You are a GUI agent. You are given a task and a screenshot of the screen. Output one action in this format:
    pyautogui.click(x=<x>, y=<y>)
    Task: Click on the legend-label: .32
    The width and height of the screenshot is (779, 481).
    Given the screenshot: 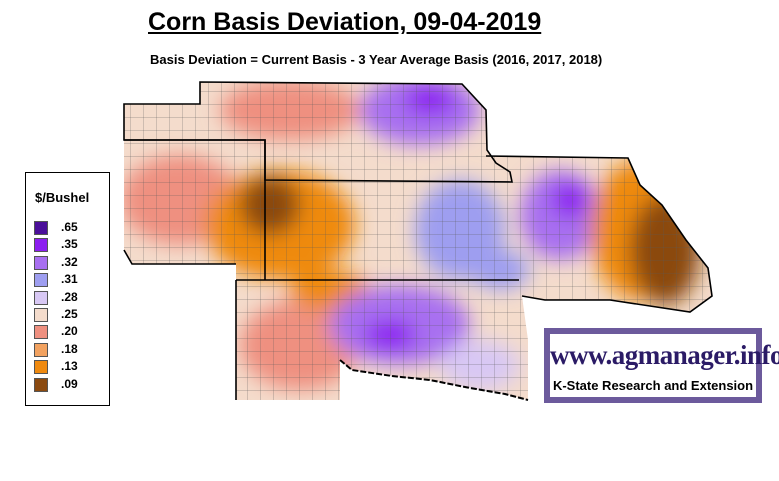 What is the action you would take?
    pyautogui.click(x=69, y=261)
    